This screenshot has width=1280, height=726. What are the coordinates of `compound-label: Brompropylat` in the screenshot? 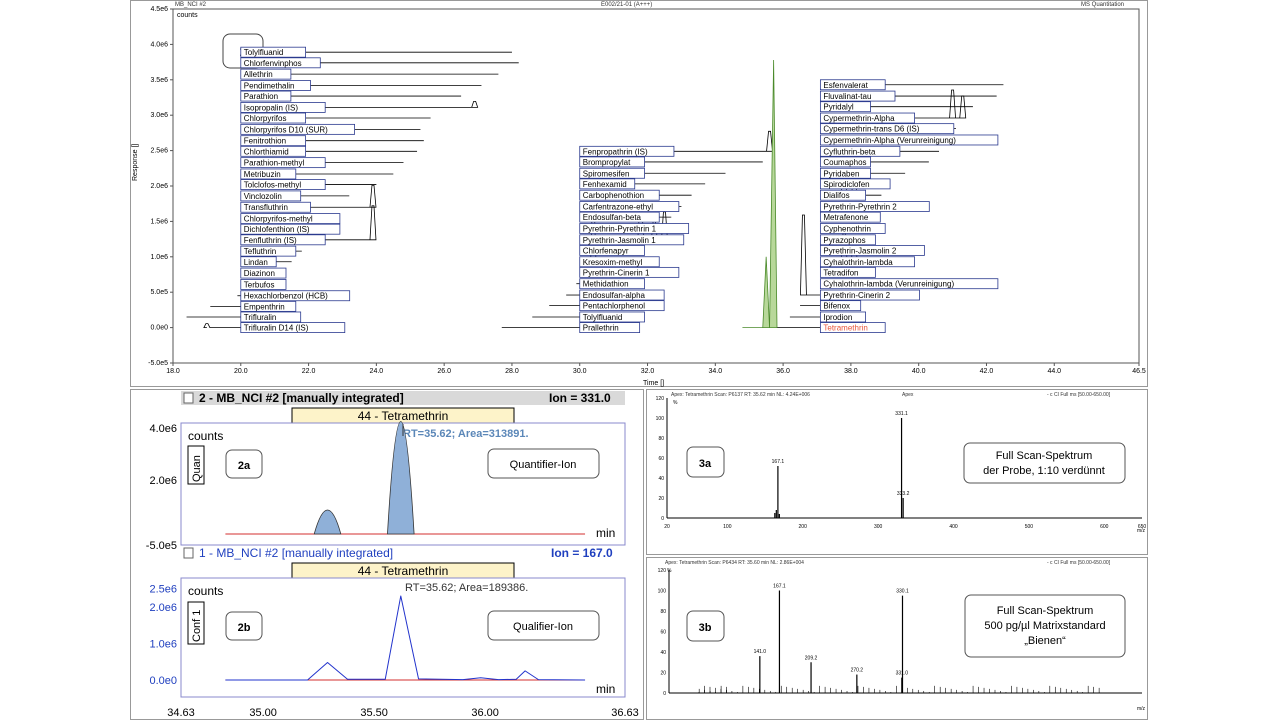 It's located at (607, 162).